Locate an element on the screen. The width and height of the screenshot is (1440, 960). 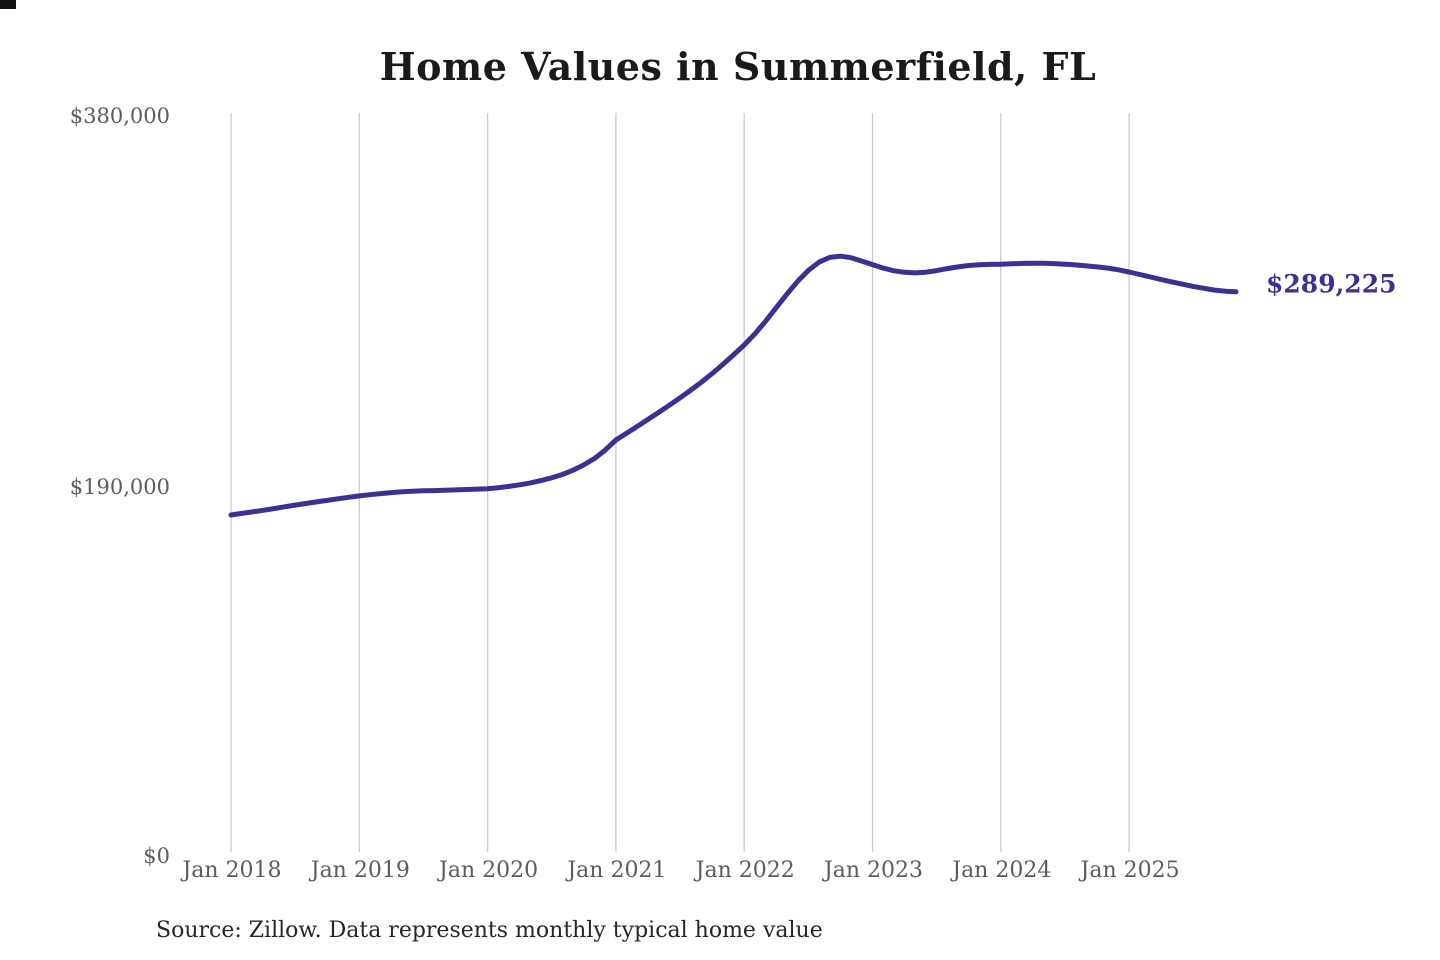
screen-corner-artifact is located at coordinates (8, 4).